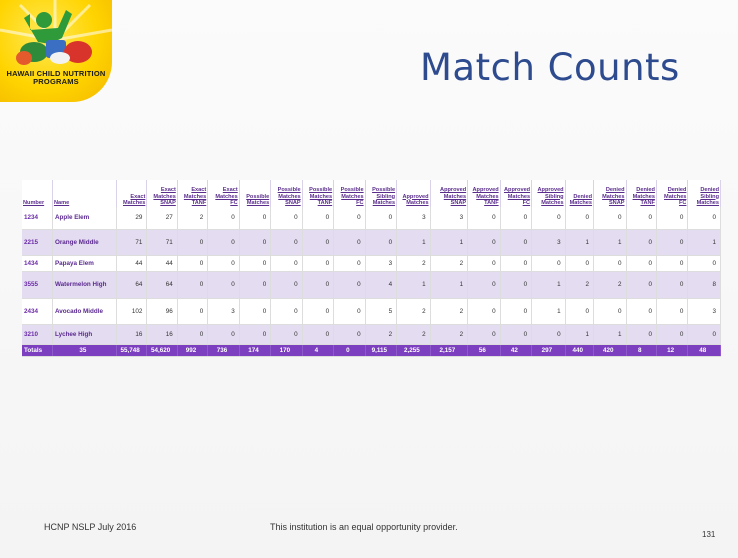 This screenshot has width=738, height=558. What do you see at coordinates (286, 350) in the screenshot?
I see `totals-cell: 170` at bounding box center [286, 350].